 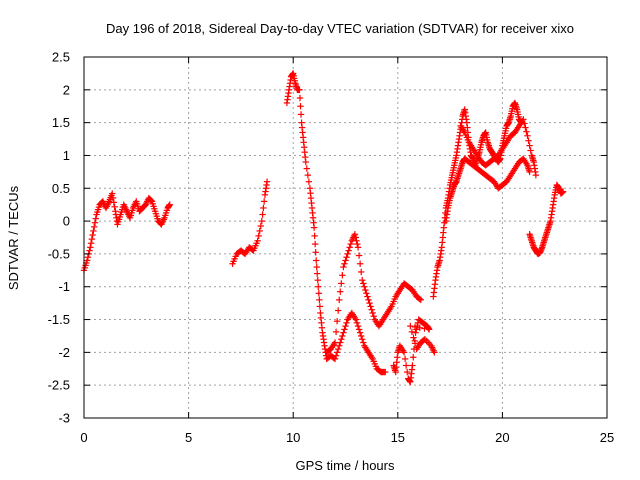 I want to click on x-tick-label: 0, so click(x=83, y=437).